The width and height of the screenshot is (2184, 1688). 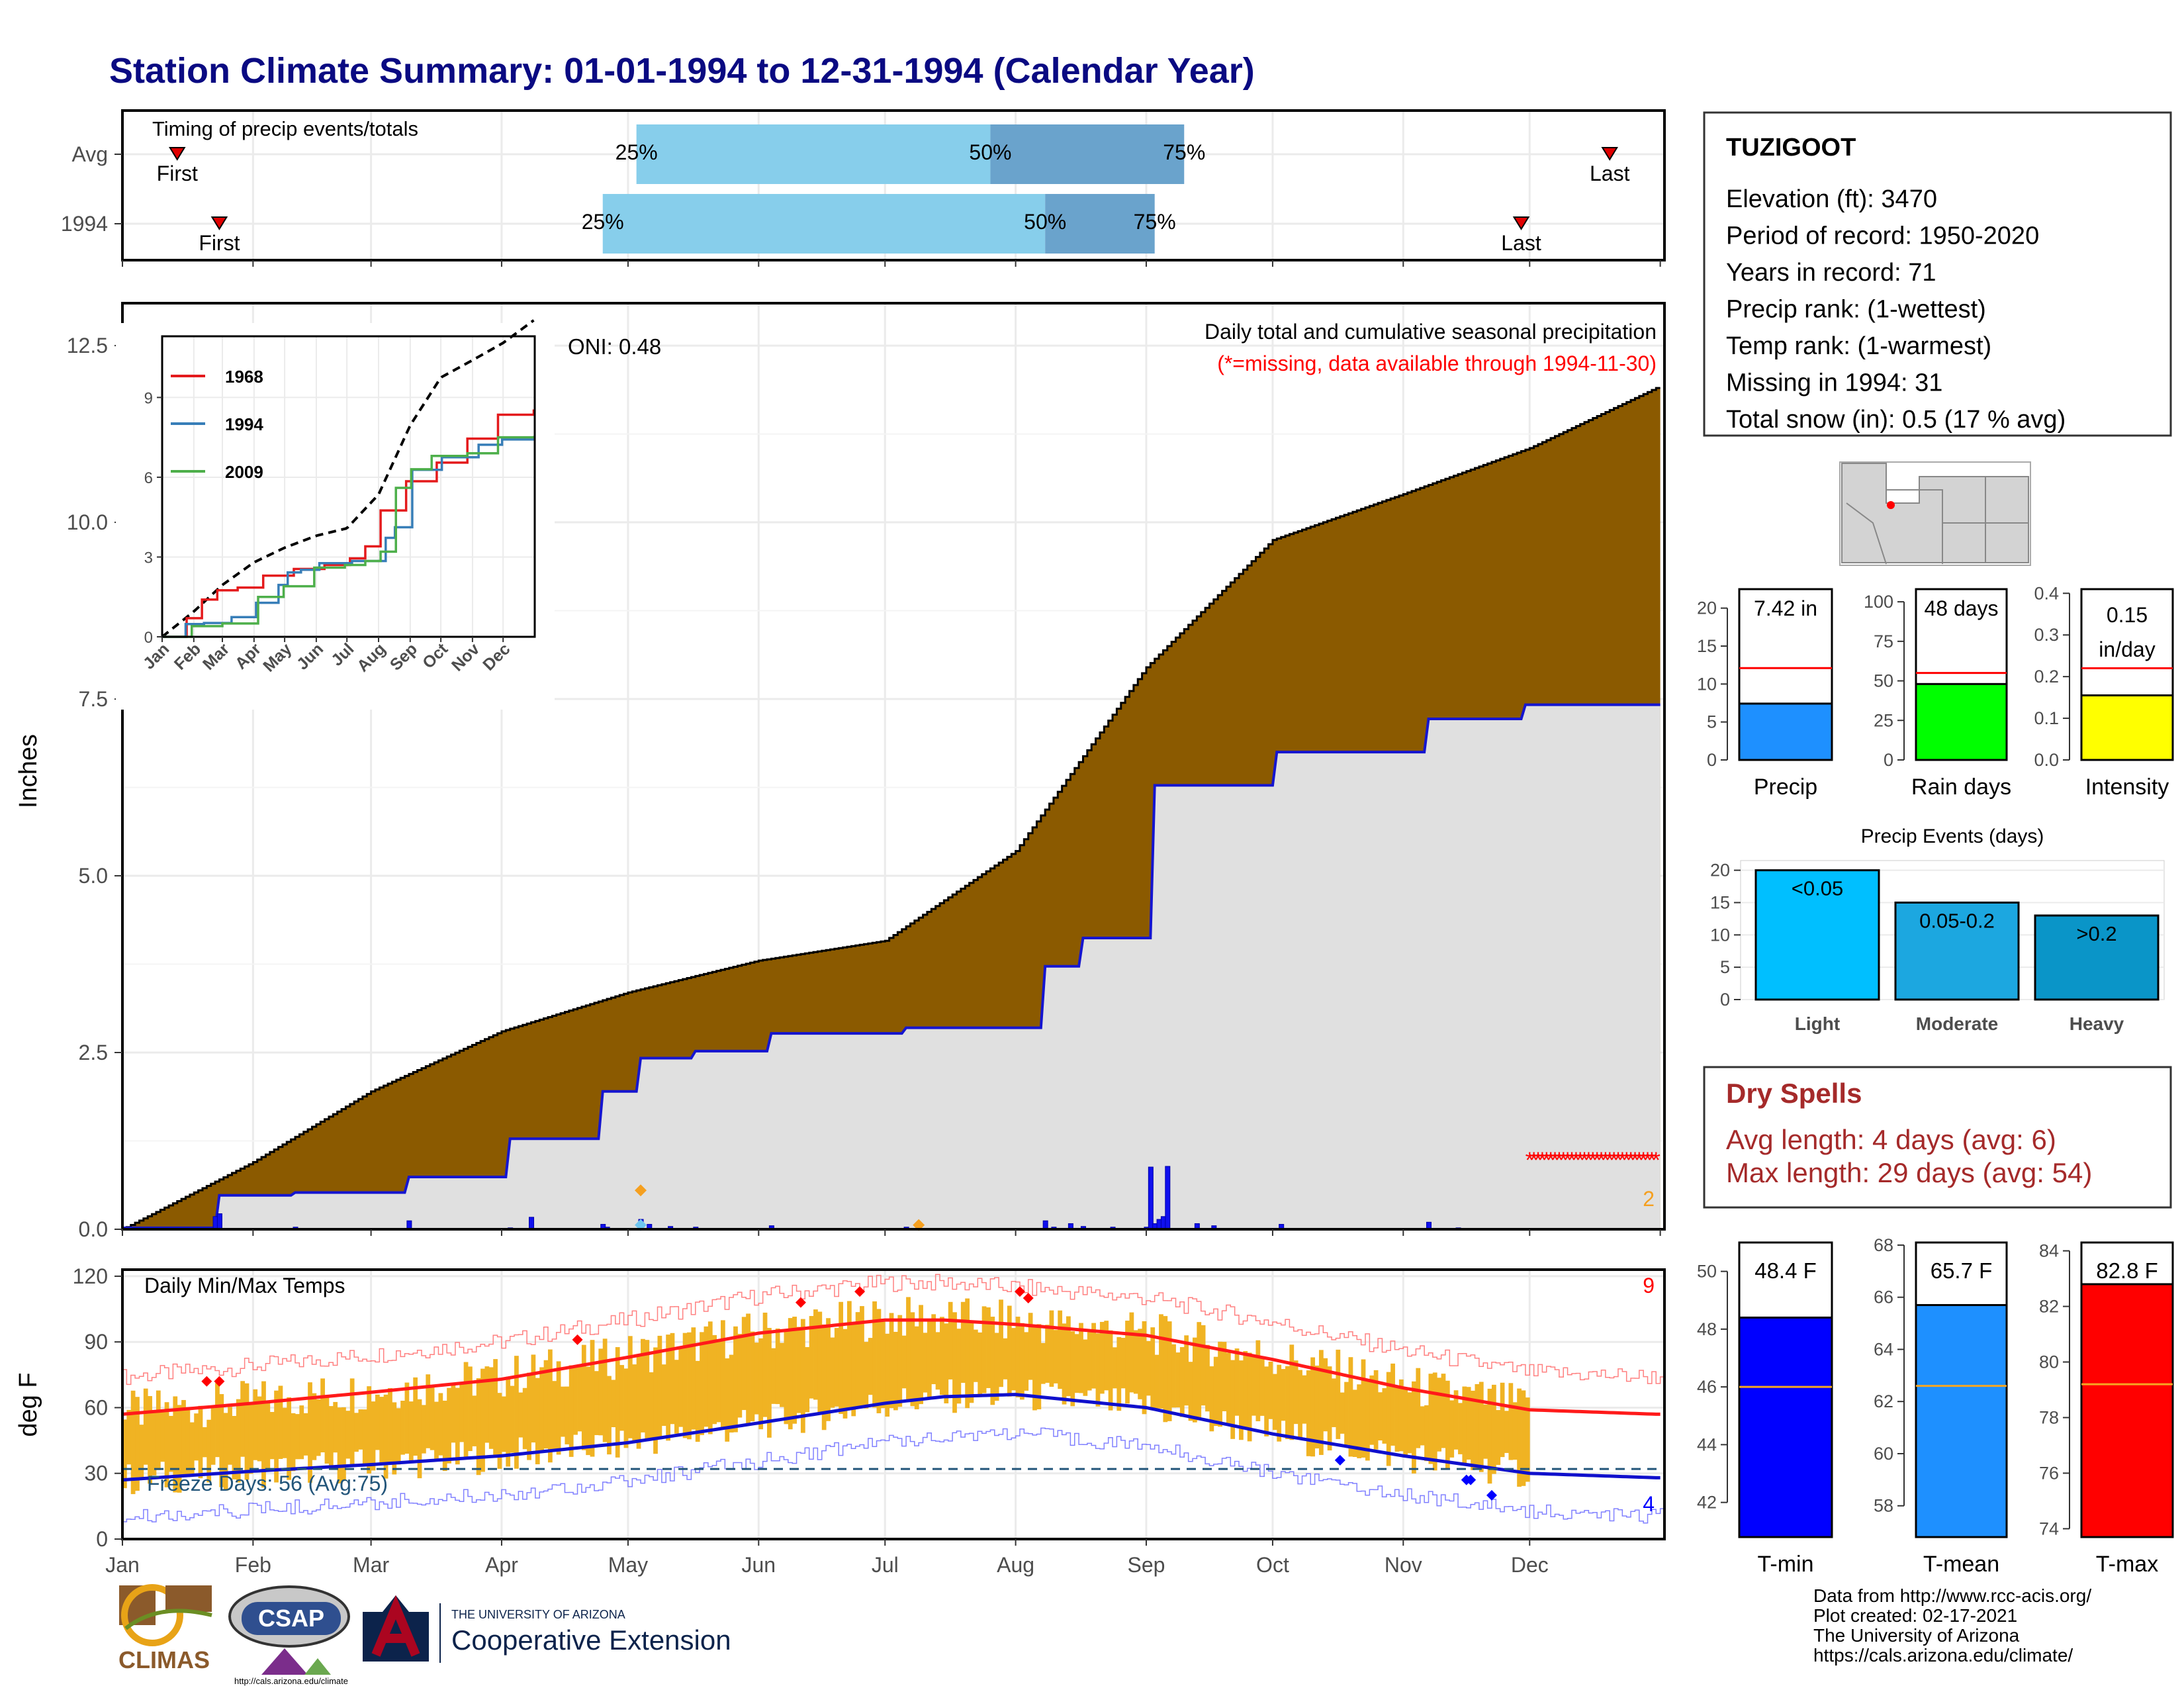 What do you see at coordinates (1530, 1565) in the screenshot?
I see `month-label: Dec` at bounding box center [1530, 1565].